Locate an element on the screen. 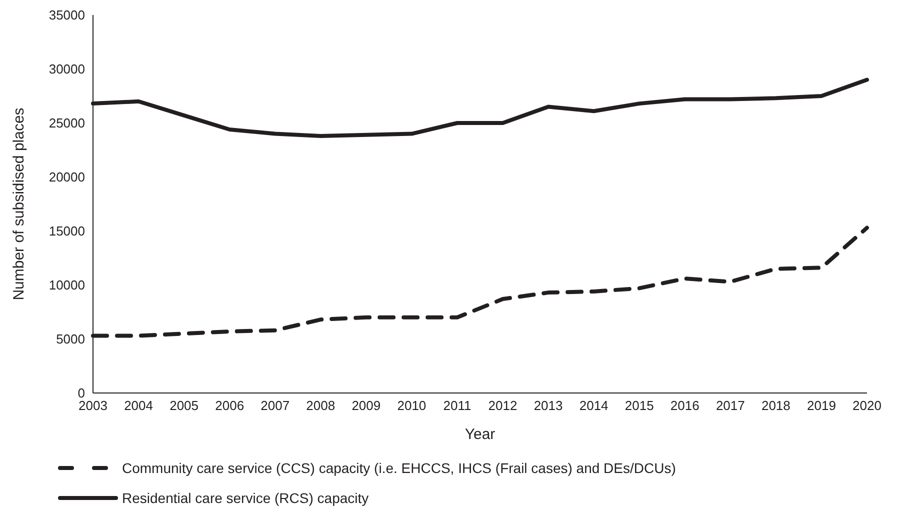  x-tick-label: 2012 is located at coordinates (503, 406).